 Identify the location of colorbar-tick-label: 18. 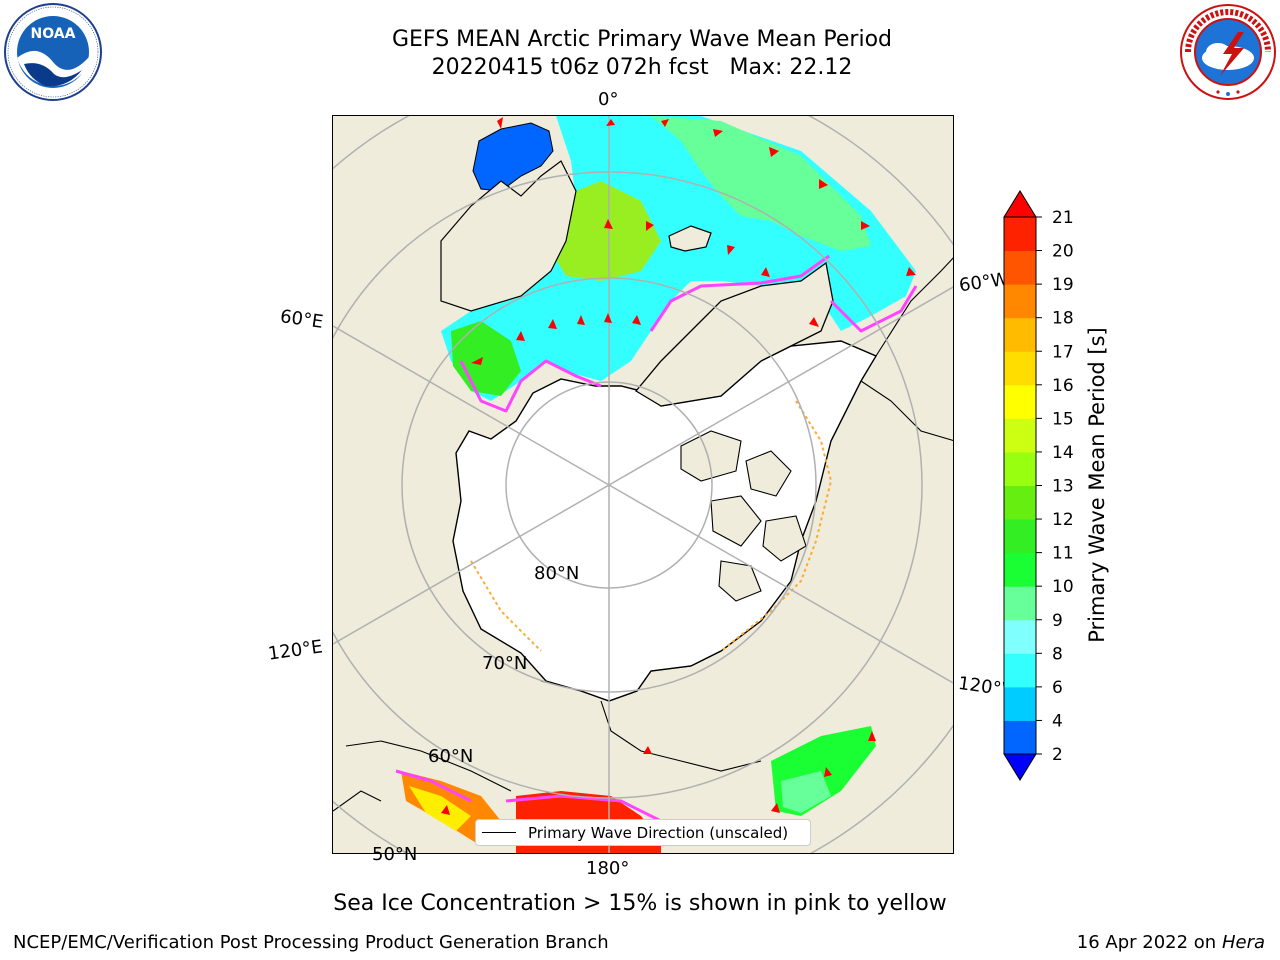
(1063, 319).